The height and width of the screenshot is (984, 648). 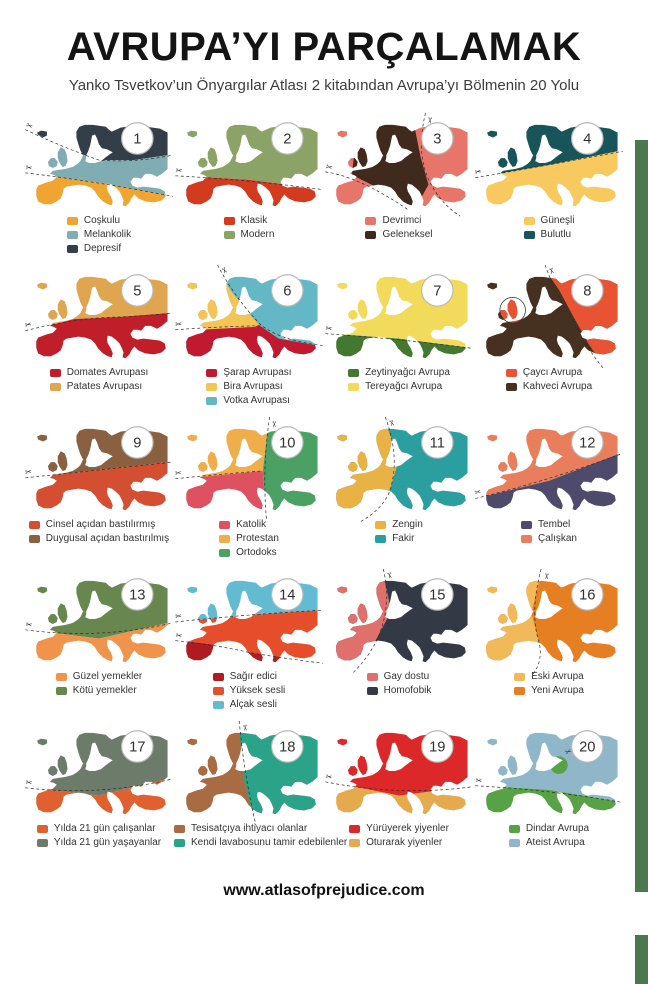 I want to click on map-number: 12, so click(x=587, y=443).